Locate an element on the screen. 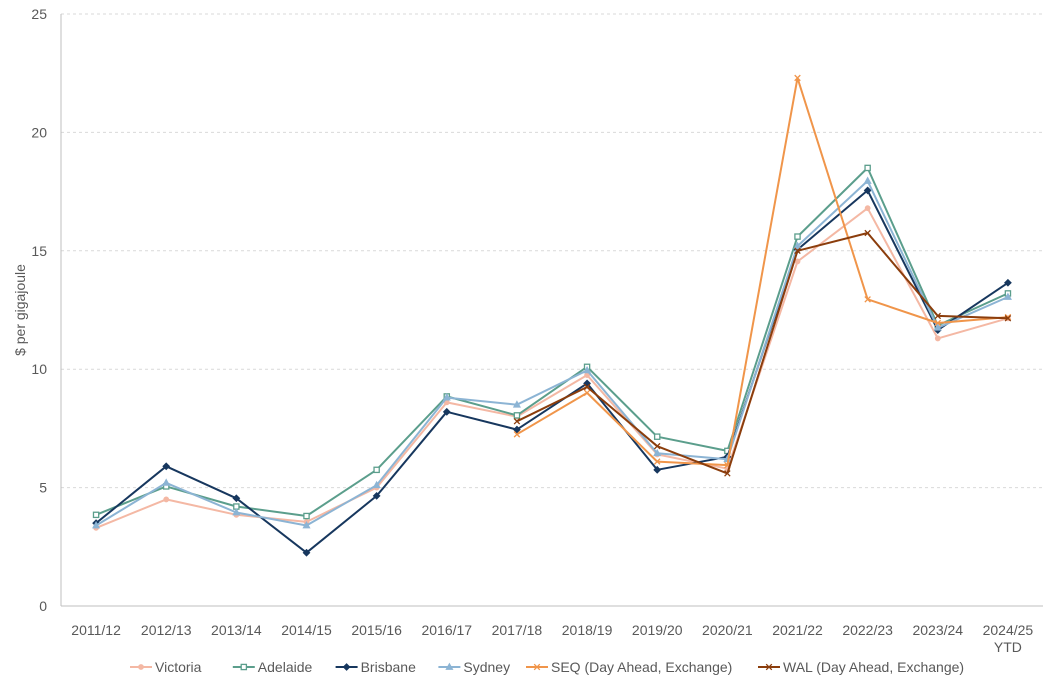  legend-label: Sydney is located at coordinates (486, 667).